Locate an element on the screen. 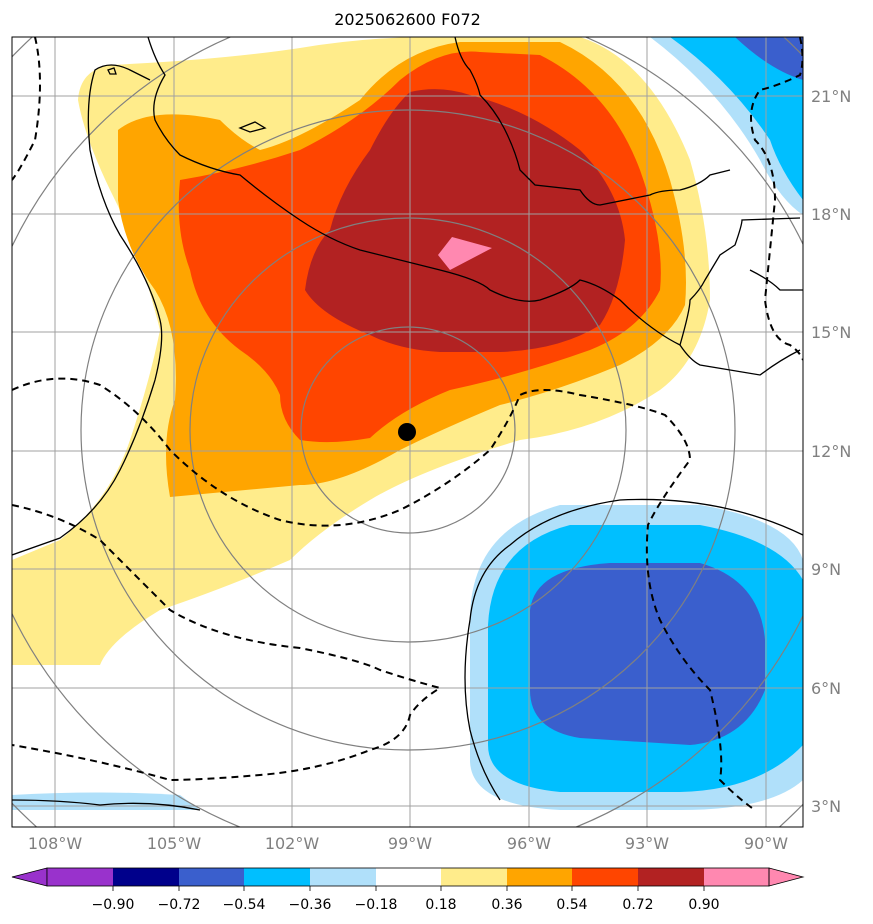 This screenshot has height=924, width=873. colorbar-tick-label: 0.90 is located at coordinates (703, 905).